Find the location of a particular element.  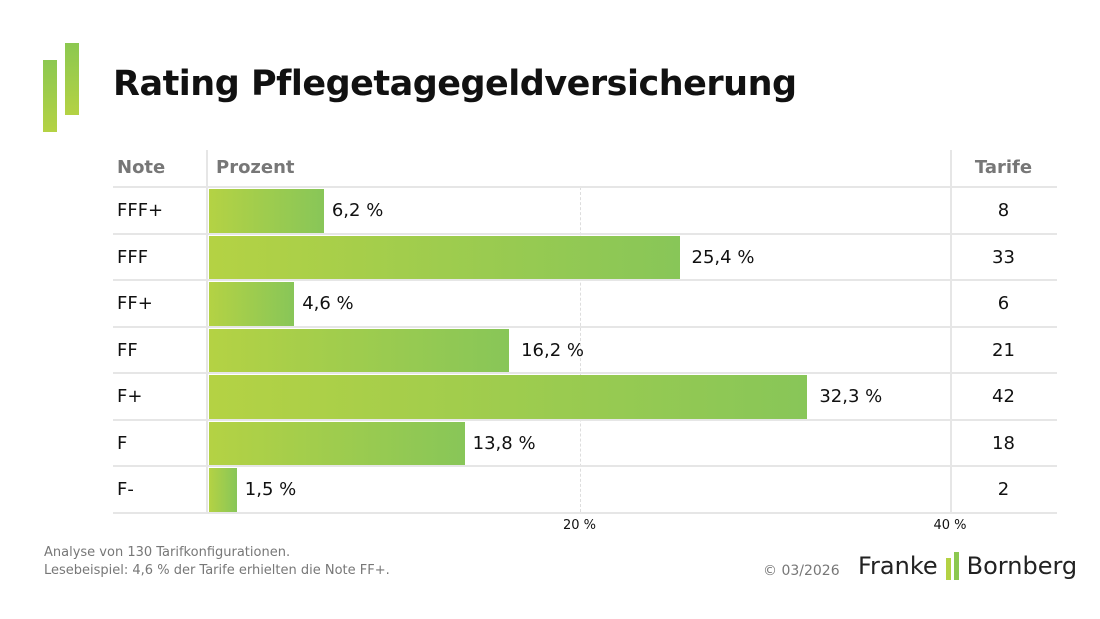

value-label: 4,6 % is located at coordinates (328, 303).